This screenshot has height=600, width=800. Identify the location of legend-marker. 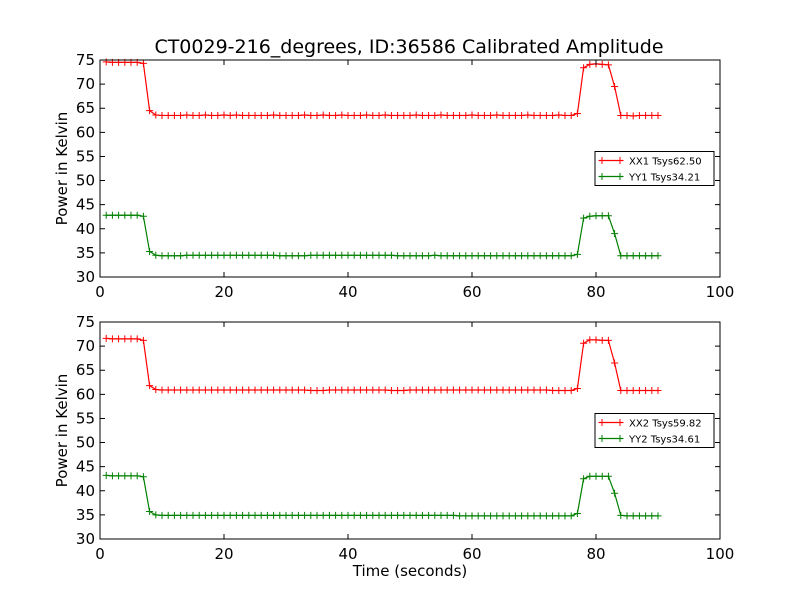
(611, 176).